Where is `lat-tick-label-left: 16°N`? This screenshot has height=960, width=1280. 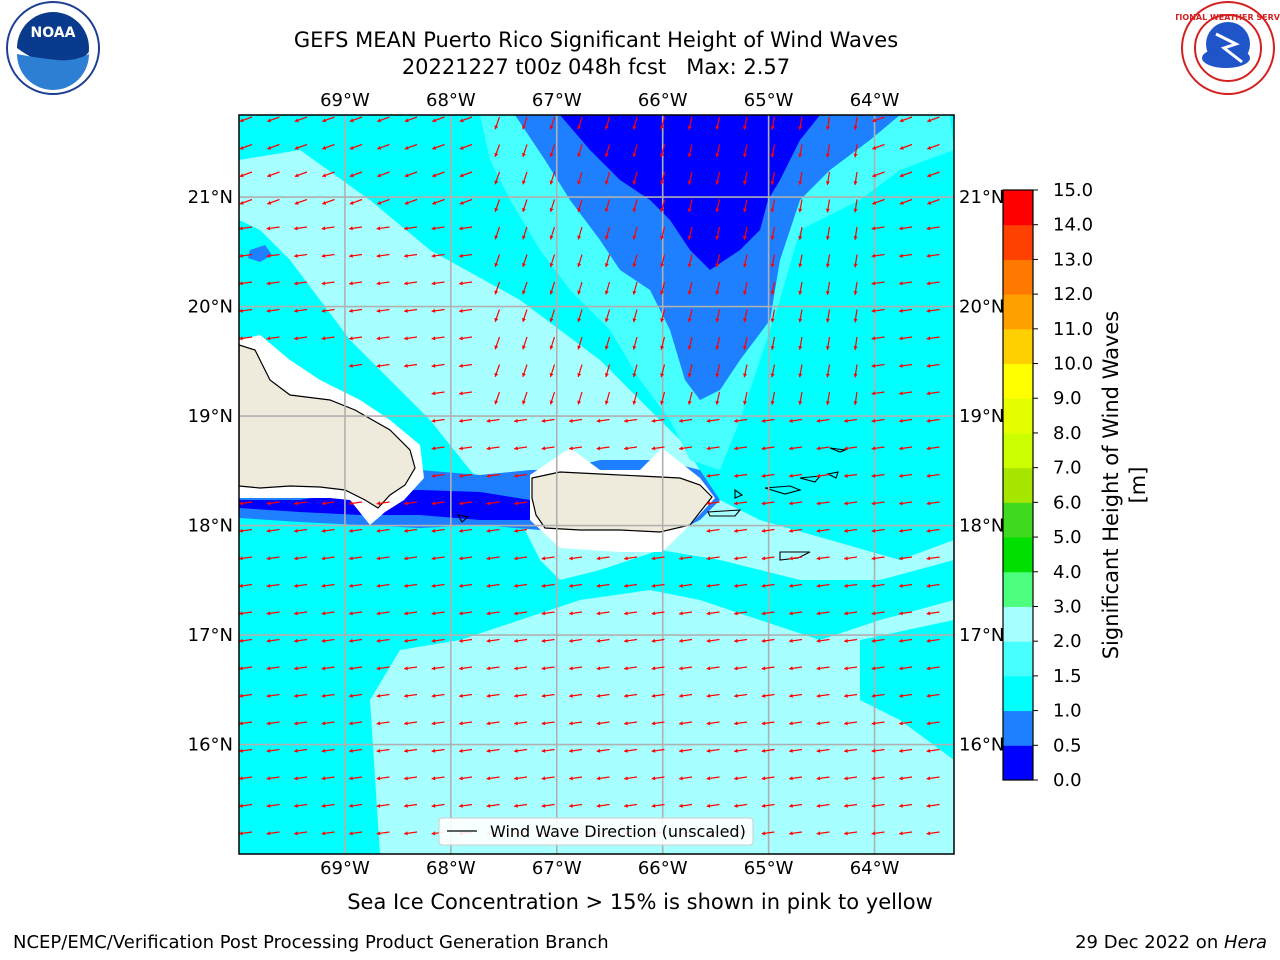
lat-tick-label-left: 16°N is located at coordinates (210, 745).